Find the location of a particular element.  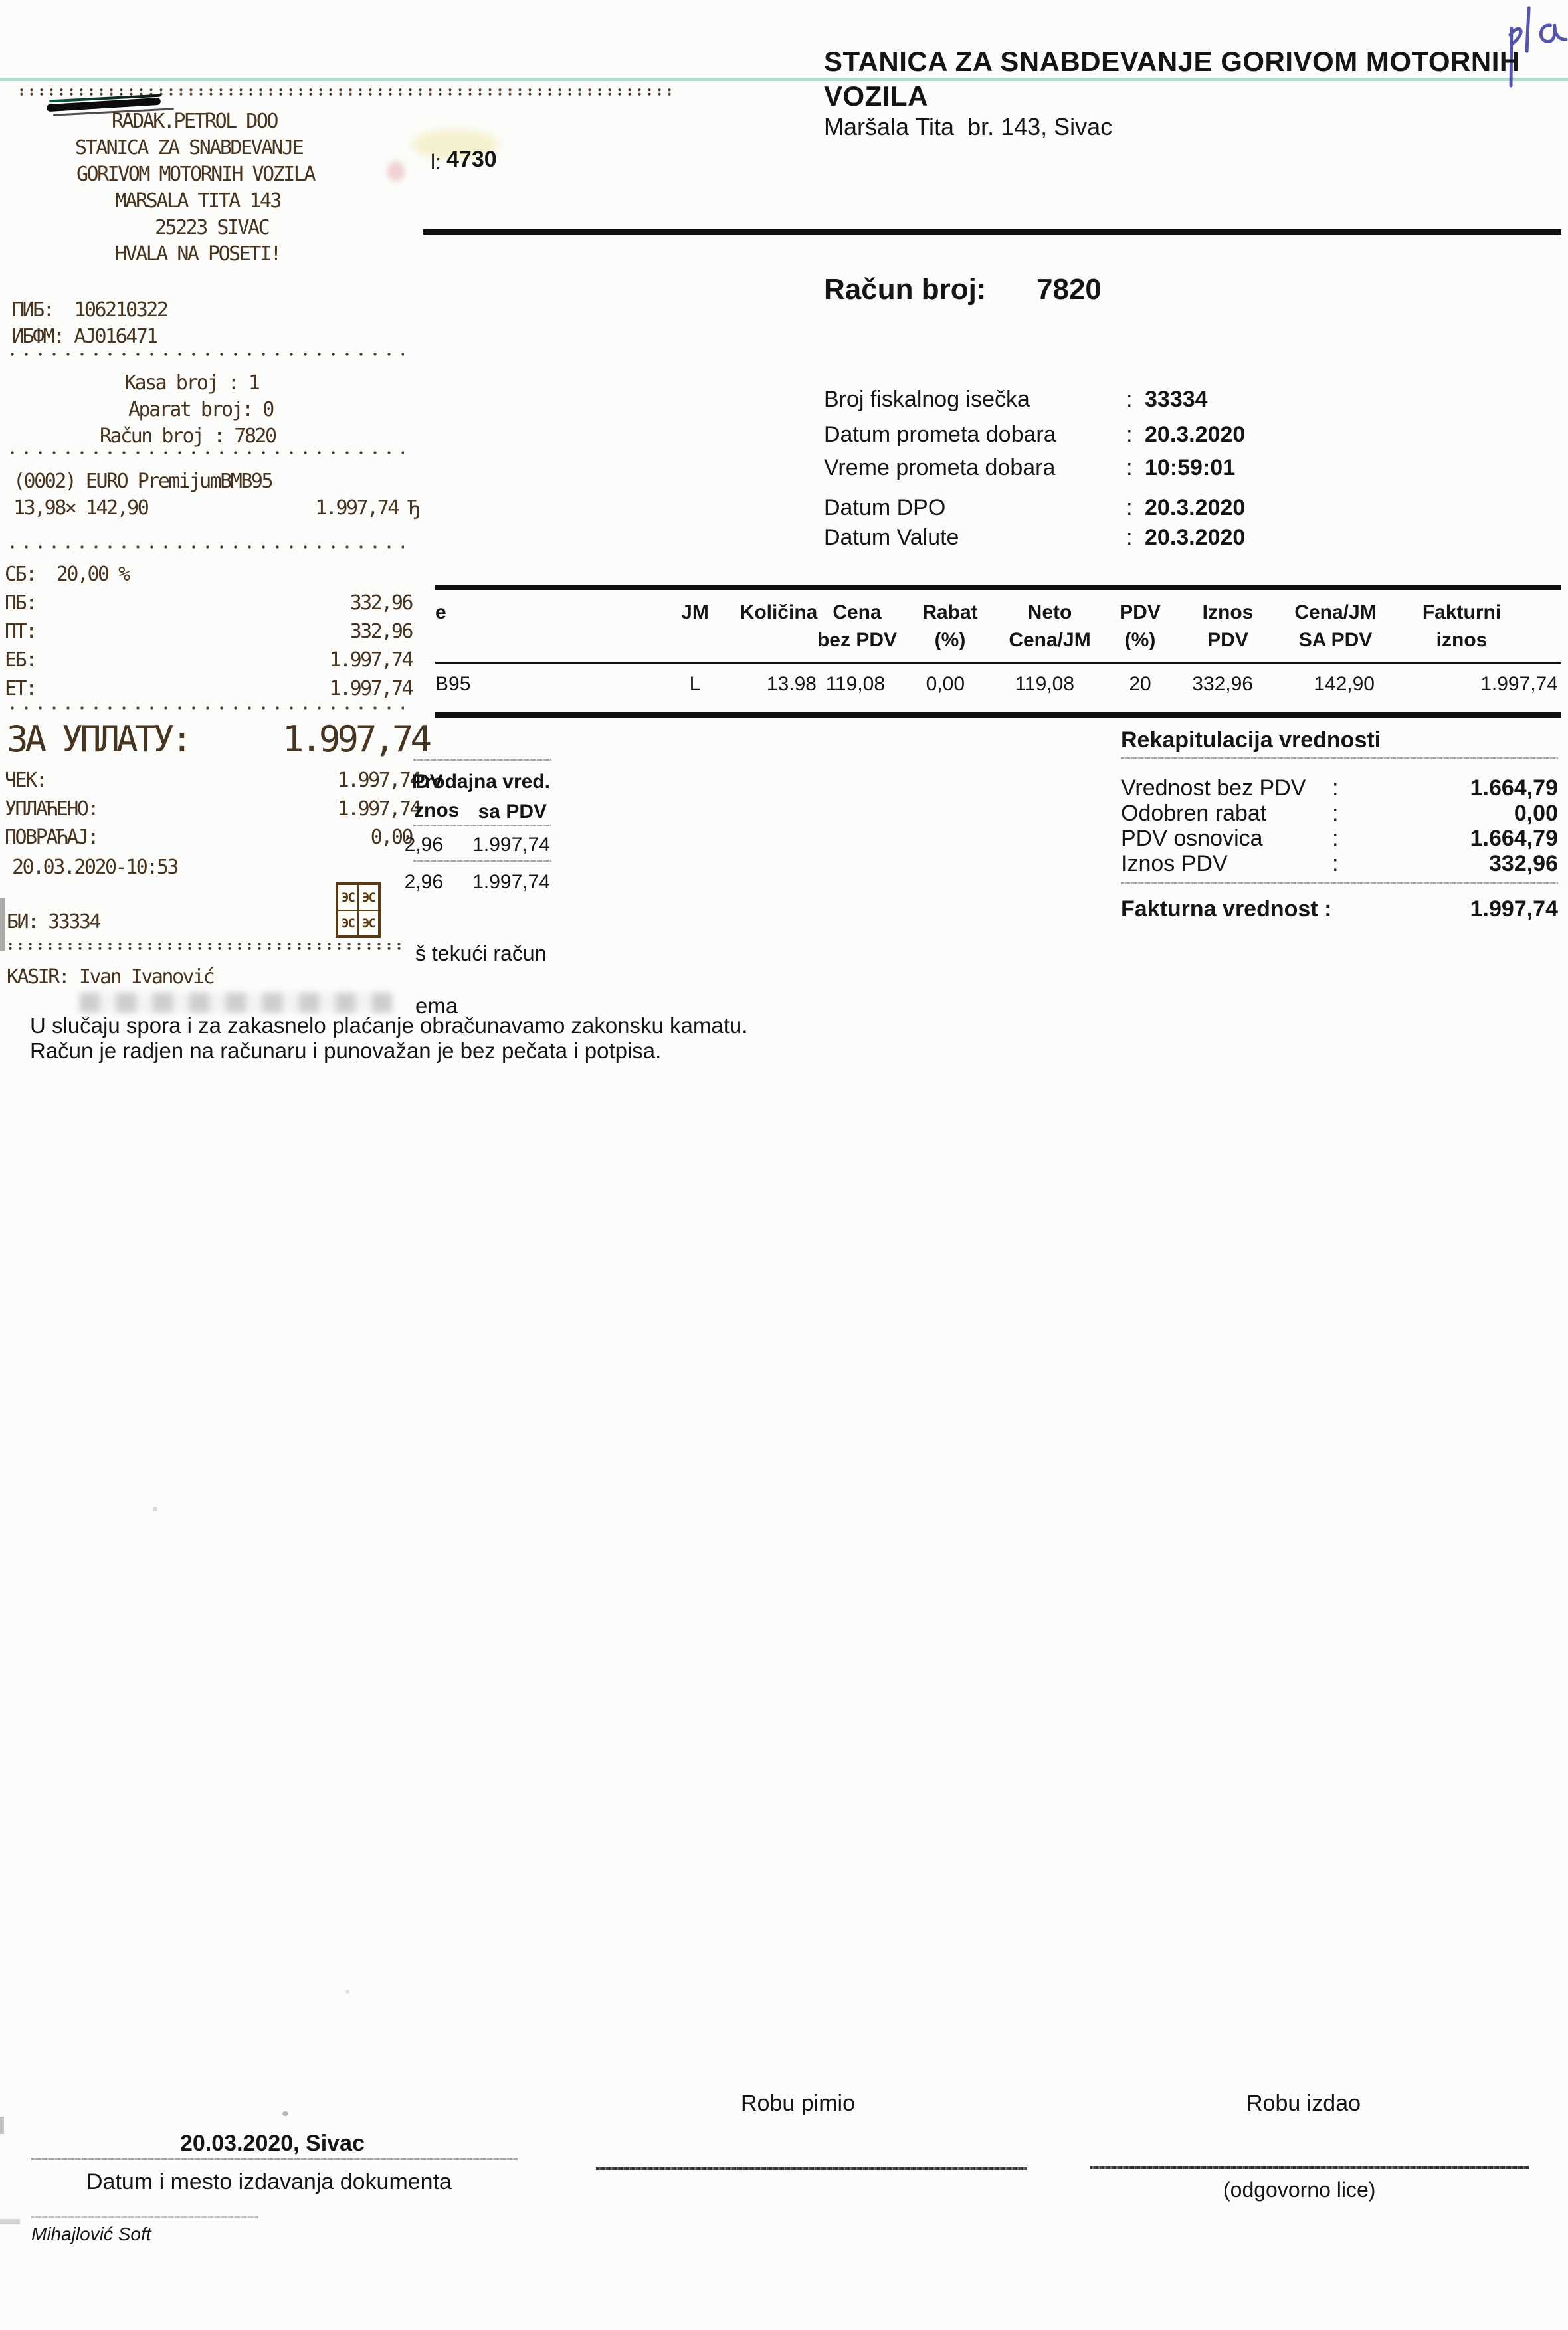

receipt-pay-value: 0,00 is located at coordinates (392, 837).